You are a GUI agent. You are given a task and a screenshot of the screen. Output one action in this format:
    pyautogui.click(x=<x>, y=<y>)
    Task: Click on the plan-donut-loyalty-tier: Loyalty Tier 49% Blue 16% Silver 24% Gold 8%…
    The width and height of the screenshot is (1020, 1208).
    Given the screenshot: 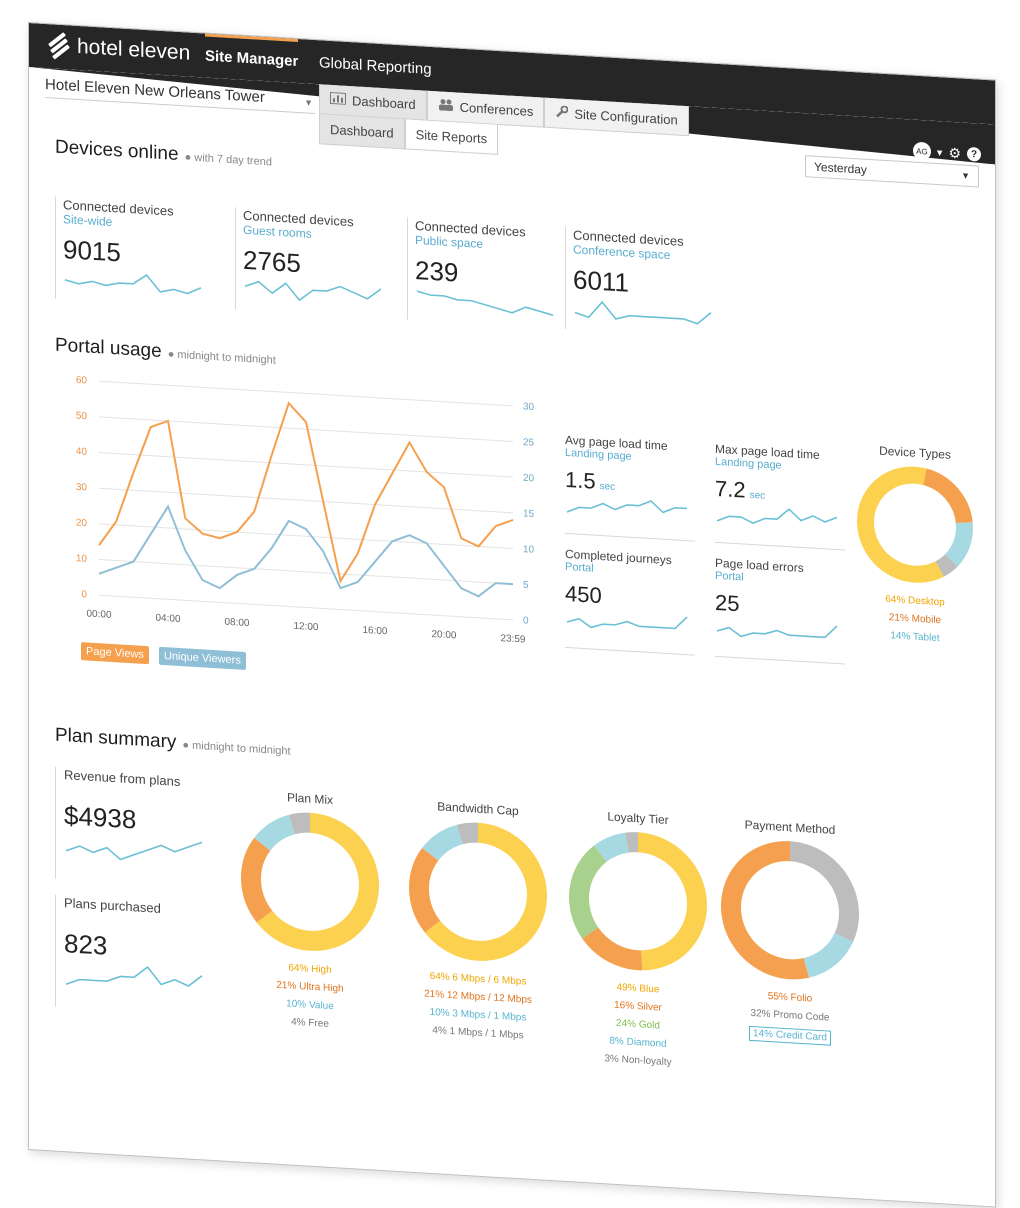 What is the action you would take?
    pyautogui.click(x=638, y=939)
    